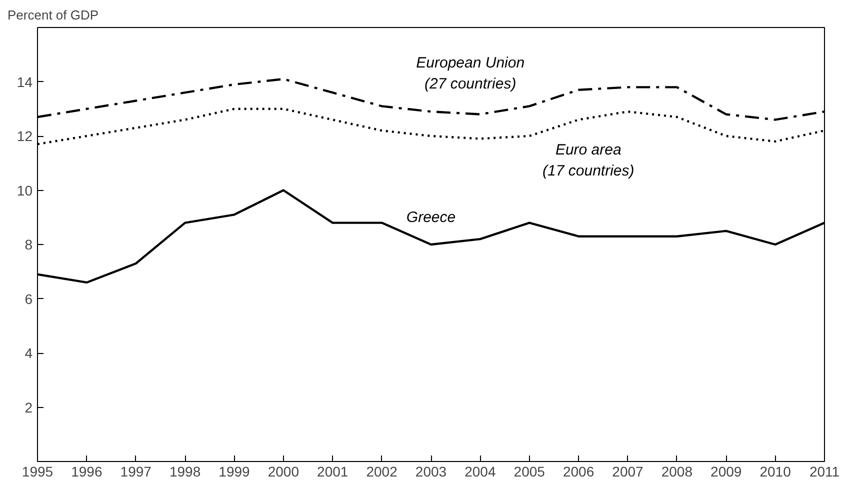 The image size is (846, 491). What do you see at coordinates (185, 472) in the screenshot?
I see `x-tick-label: 1998` at bounding box center [185, 472].